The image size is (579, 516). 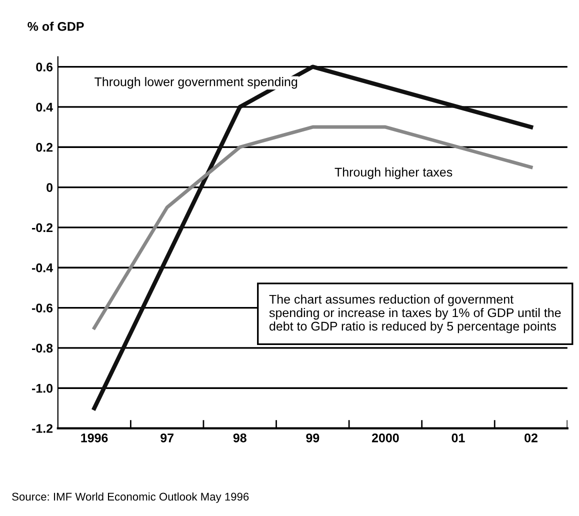 I want to click on y-tick-label: 0.4, so click(x=44, y=107).